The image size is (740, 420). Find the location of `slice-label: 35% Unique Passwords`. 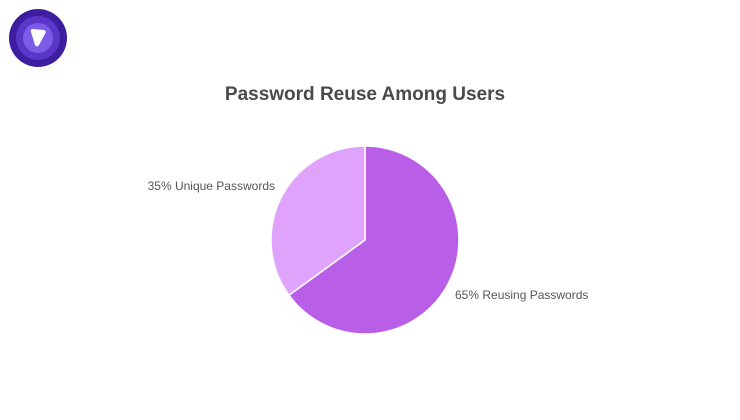

slice-label: 35% Unique Passwords is located at coordinates (211, 186).